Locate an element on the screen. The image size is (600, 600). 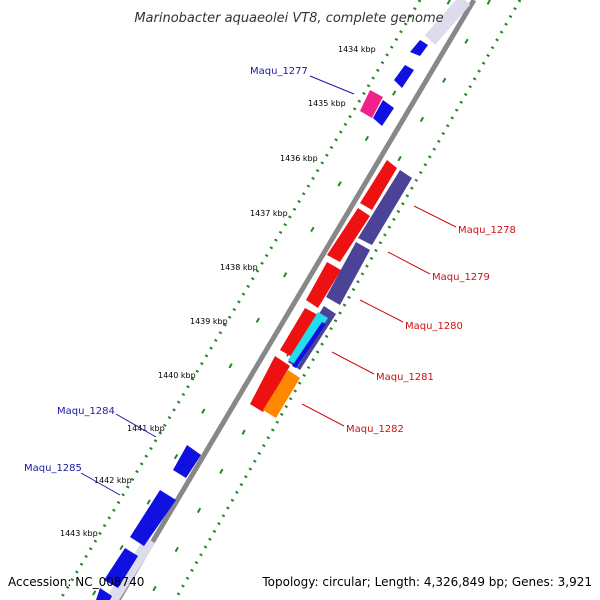
faint-lane is located at coordinates (447, 22).